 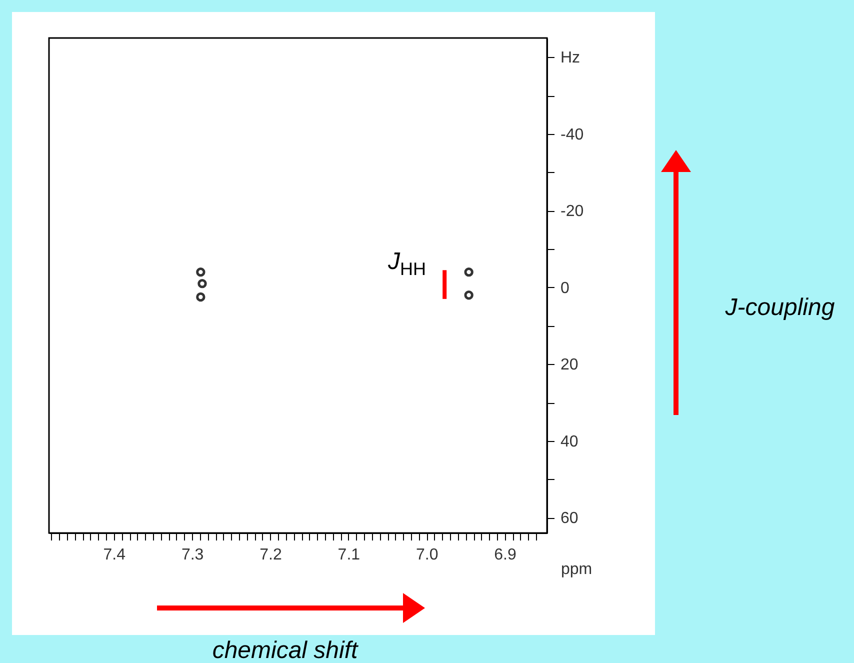 I want to click on x-tick-label: 7.3, so click(x=192, y=555).